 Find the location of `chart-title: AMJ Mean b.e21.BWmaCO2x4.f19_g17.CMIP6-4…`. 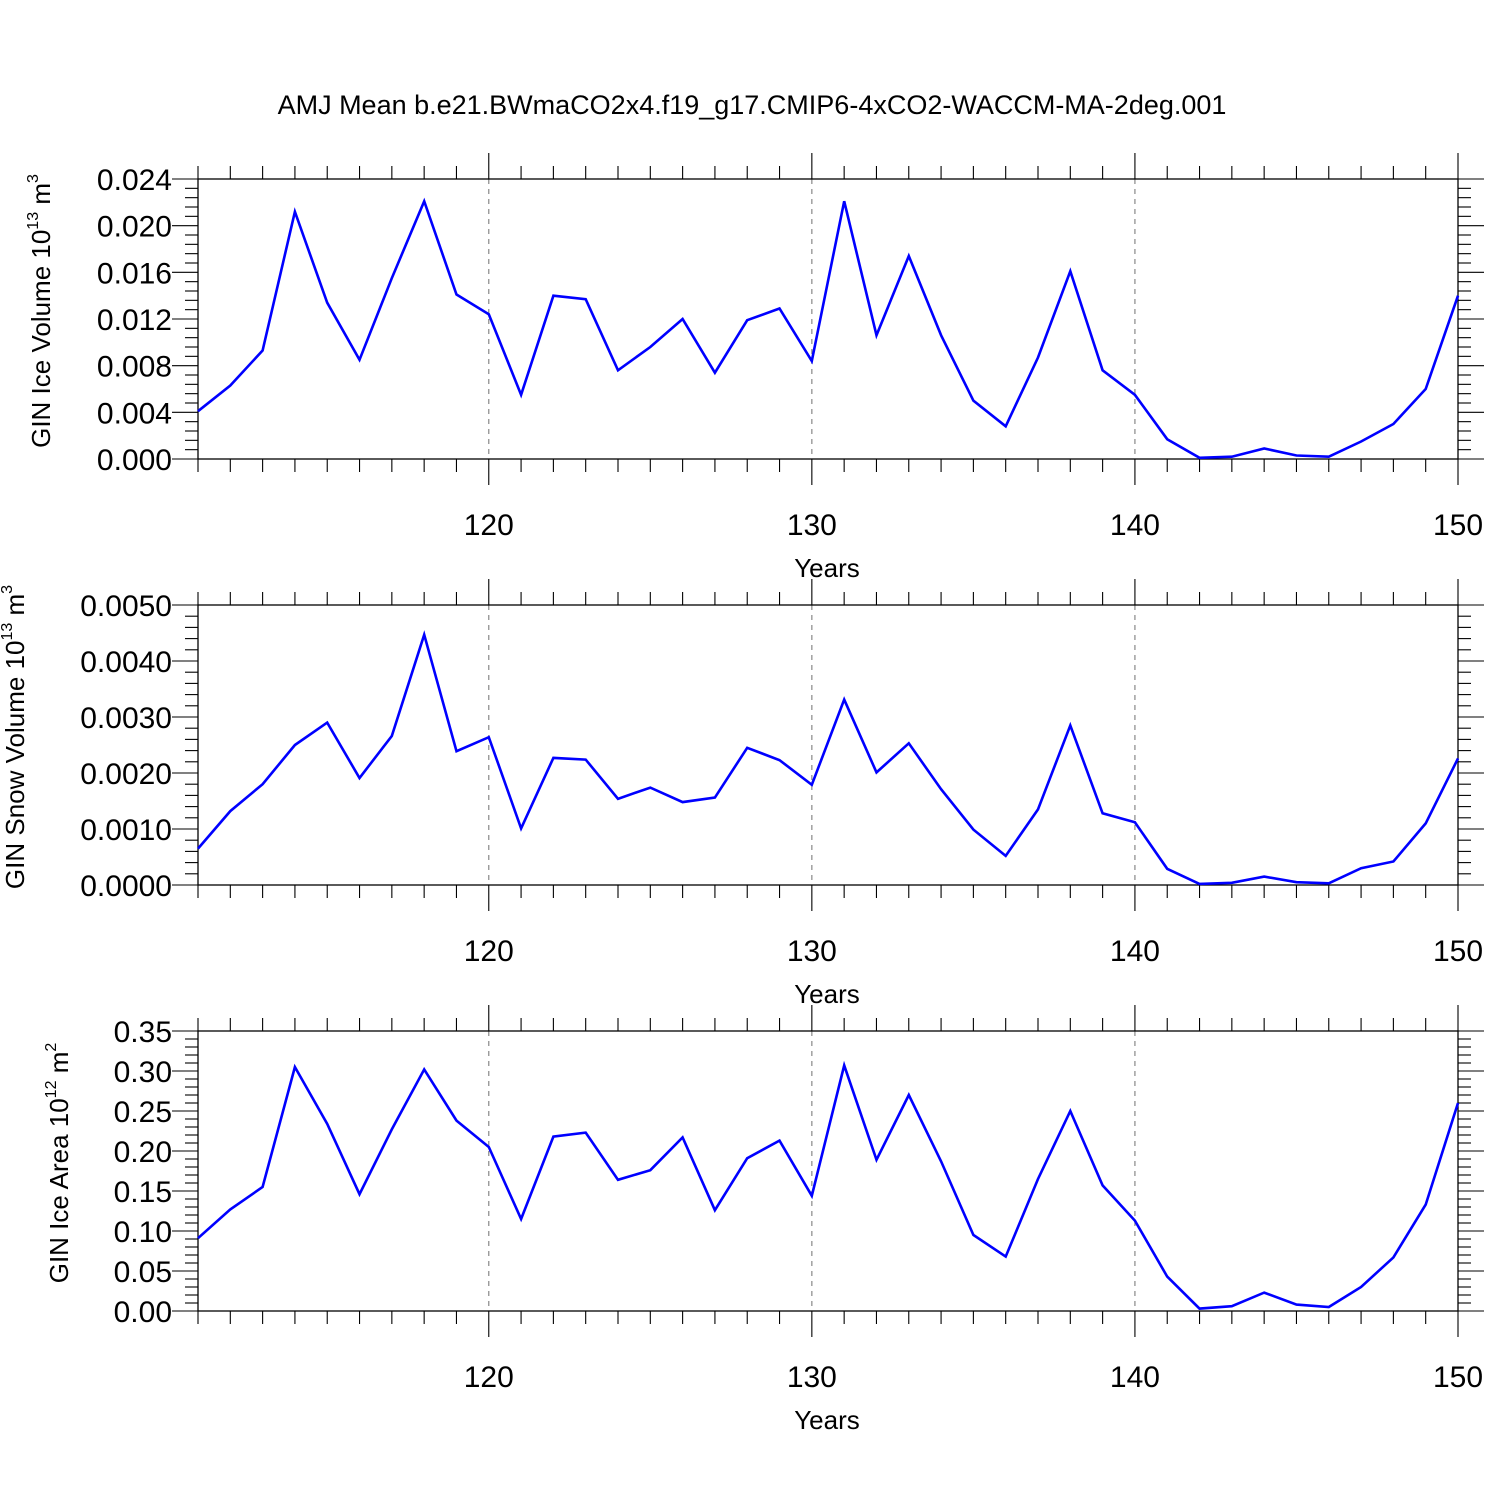

chart-title: AMJ Mean b.e21.BWmaCO2x4.f19_g17.CMIP6-4… is located at coordinates (752, 105).